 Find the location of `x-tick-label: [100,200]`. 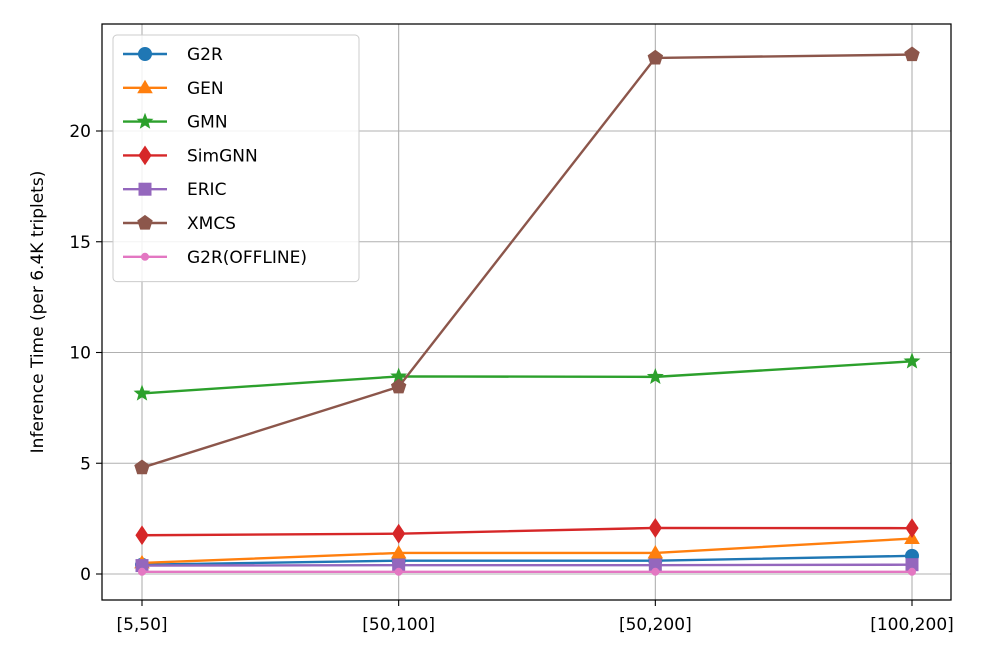

x-tick-label: [100,200] is located at coordinates (912, 625).